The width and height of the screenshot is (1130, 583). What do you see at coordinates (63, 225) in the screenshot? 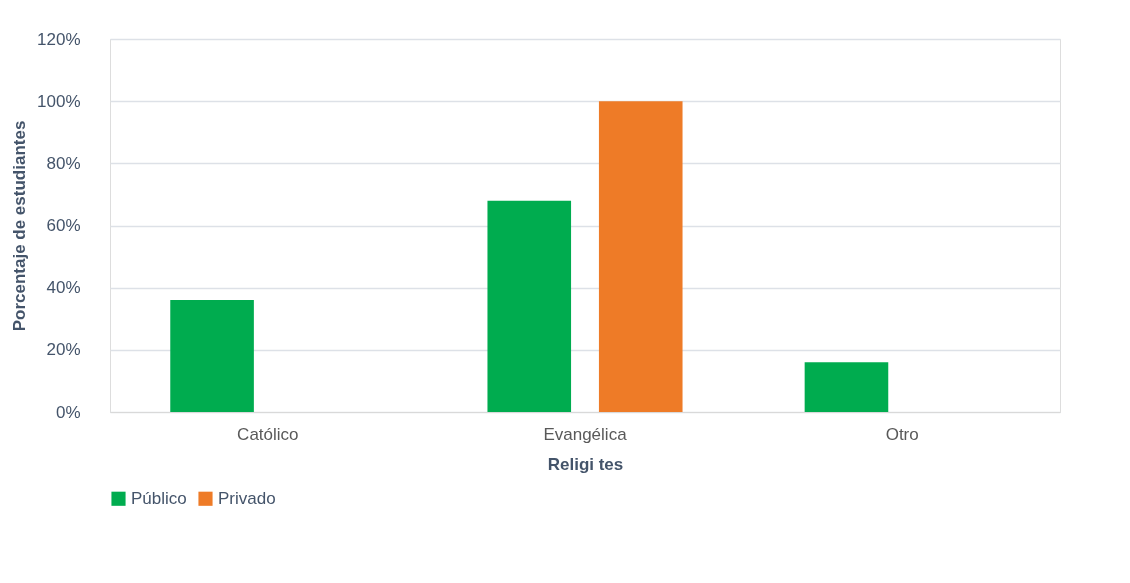
I see `y-tick-label: 60%` at bounding box center [63, 225].